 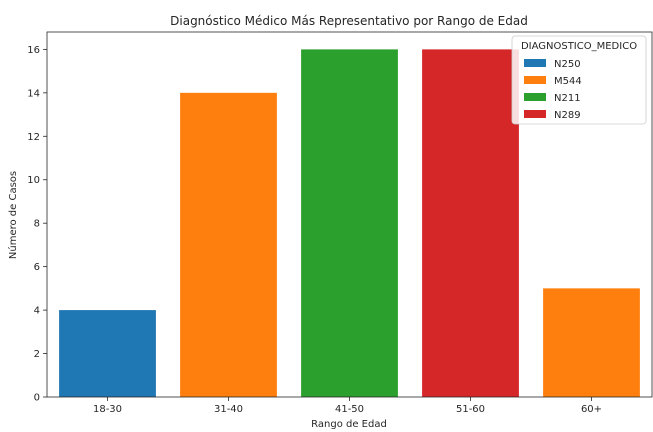 I want to click on legend-title: DIAGNOSTICO_MEDICO, so click(x=579, y=46).